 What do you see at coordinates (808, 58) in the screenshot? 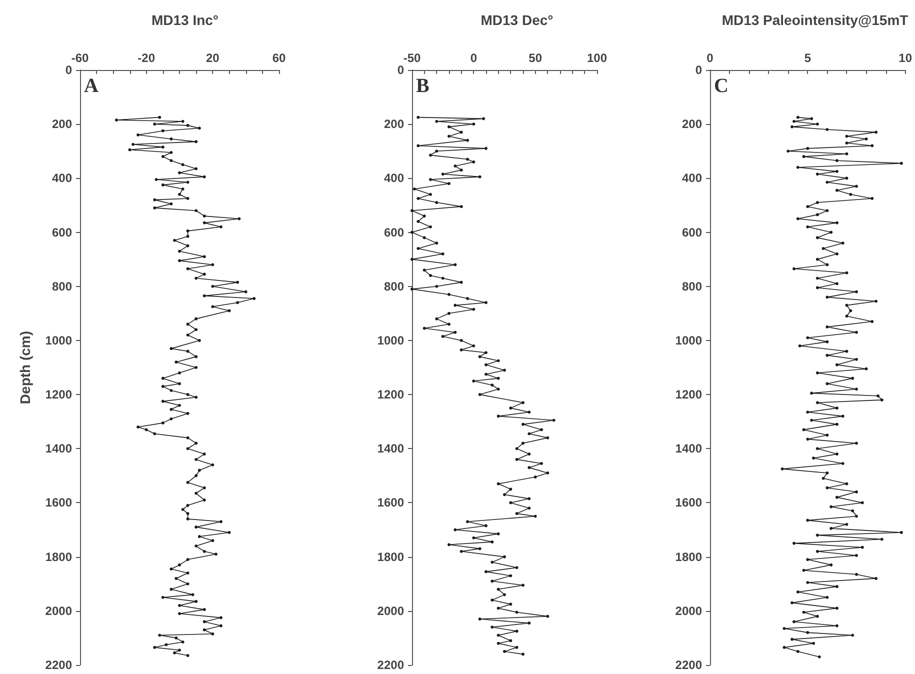
I see `x-tick-label: 5` at bounding box center [808, 58].